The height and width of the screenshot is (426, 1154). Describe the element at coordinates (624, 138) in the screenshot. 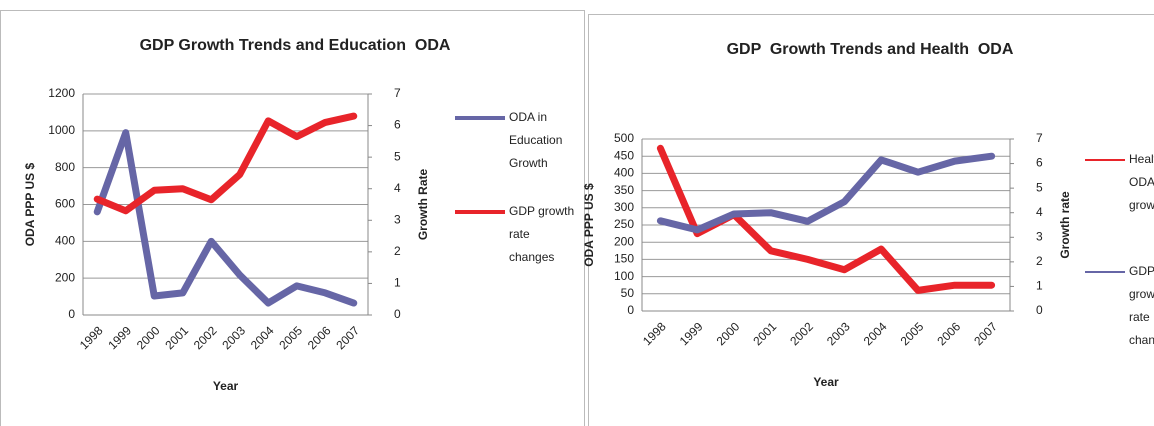

I see `y-tick-label: 500` at that location.